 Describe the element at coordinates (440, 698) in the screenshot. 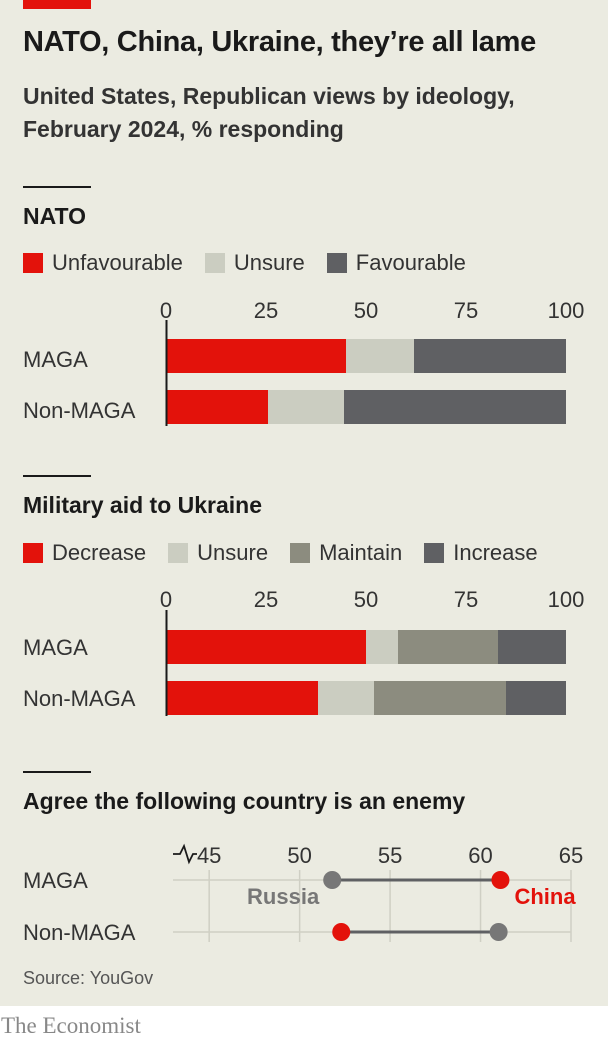

I see `bar-non-maga-maintain` at that location.